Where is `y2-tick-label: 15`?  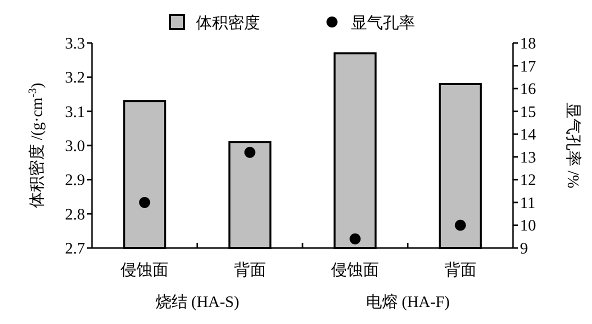 y2-tick-label: 15 is located at coordinates (528, 112).